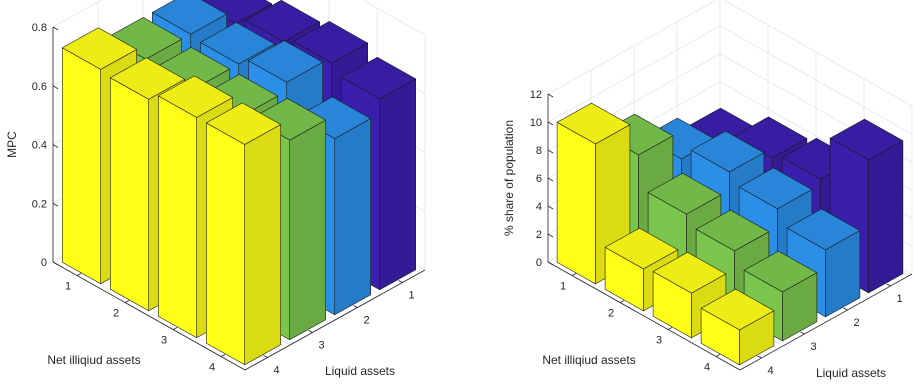 The width and height of the screenshot is (915, 388). Describe the element at coordinates (539, 151) in the screenshot. I see `z-tick-label: 8` at that location.